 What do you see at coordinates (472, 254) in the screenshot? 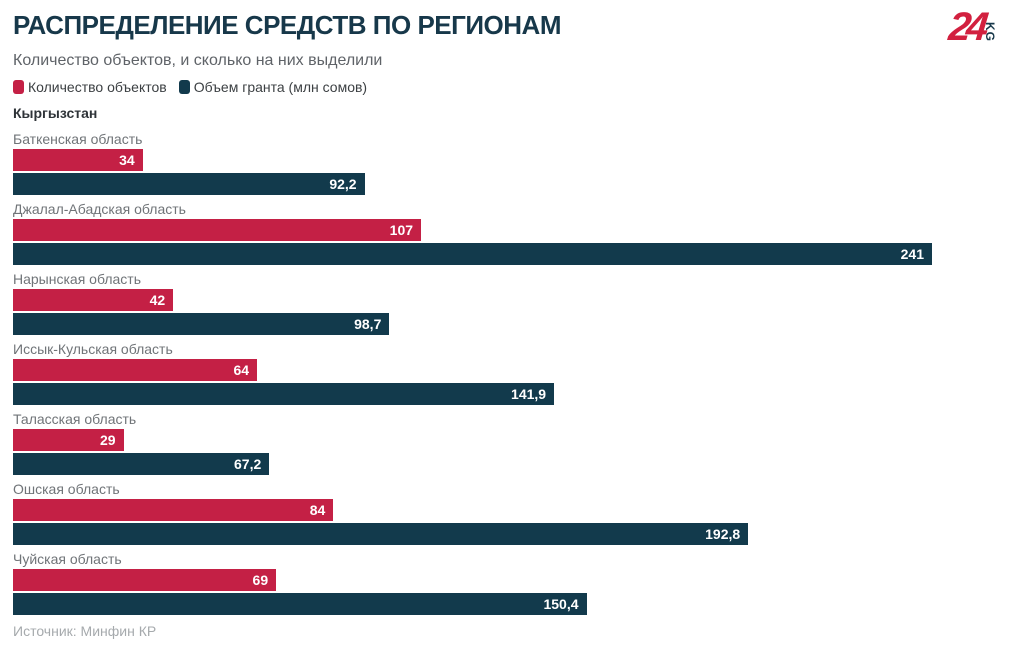
I see `grant-amount-bar: 241` at bounding box center [472, 254].